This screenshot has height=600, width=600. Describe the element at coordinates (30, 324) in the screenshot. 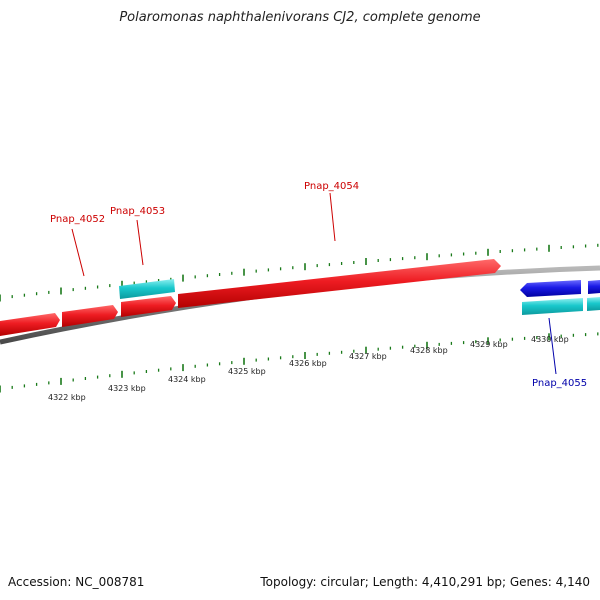

I see `gene-arrow-forward` at that location.